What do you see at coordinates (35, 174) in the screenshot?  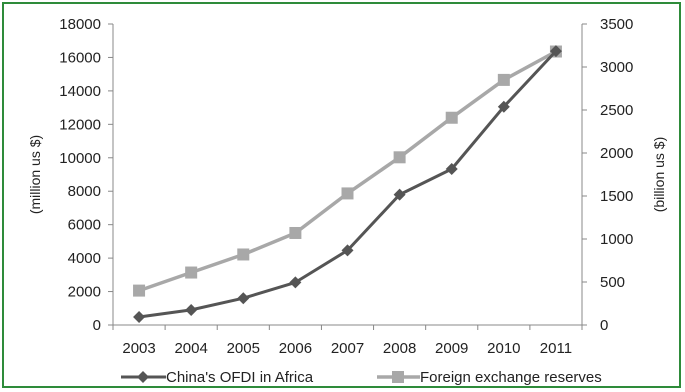 I see `left-y-axis-label: (million us $)` at bounding box center [35, 174].